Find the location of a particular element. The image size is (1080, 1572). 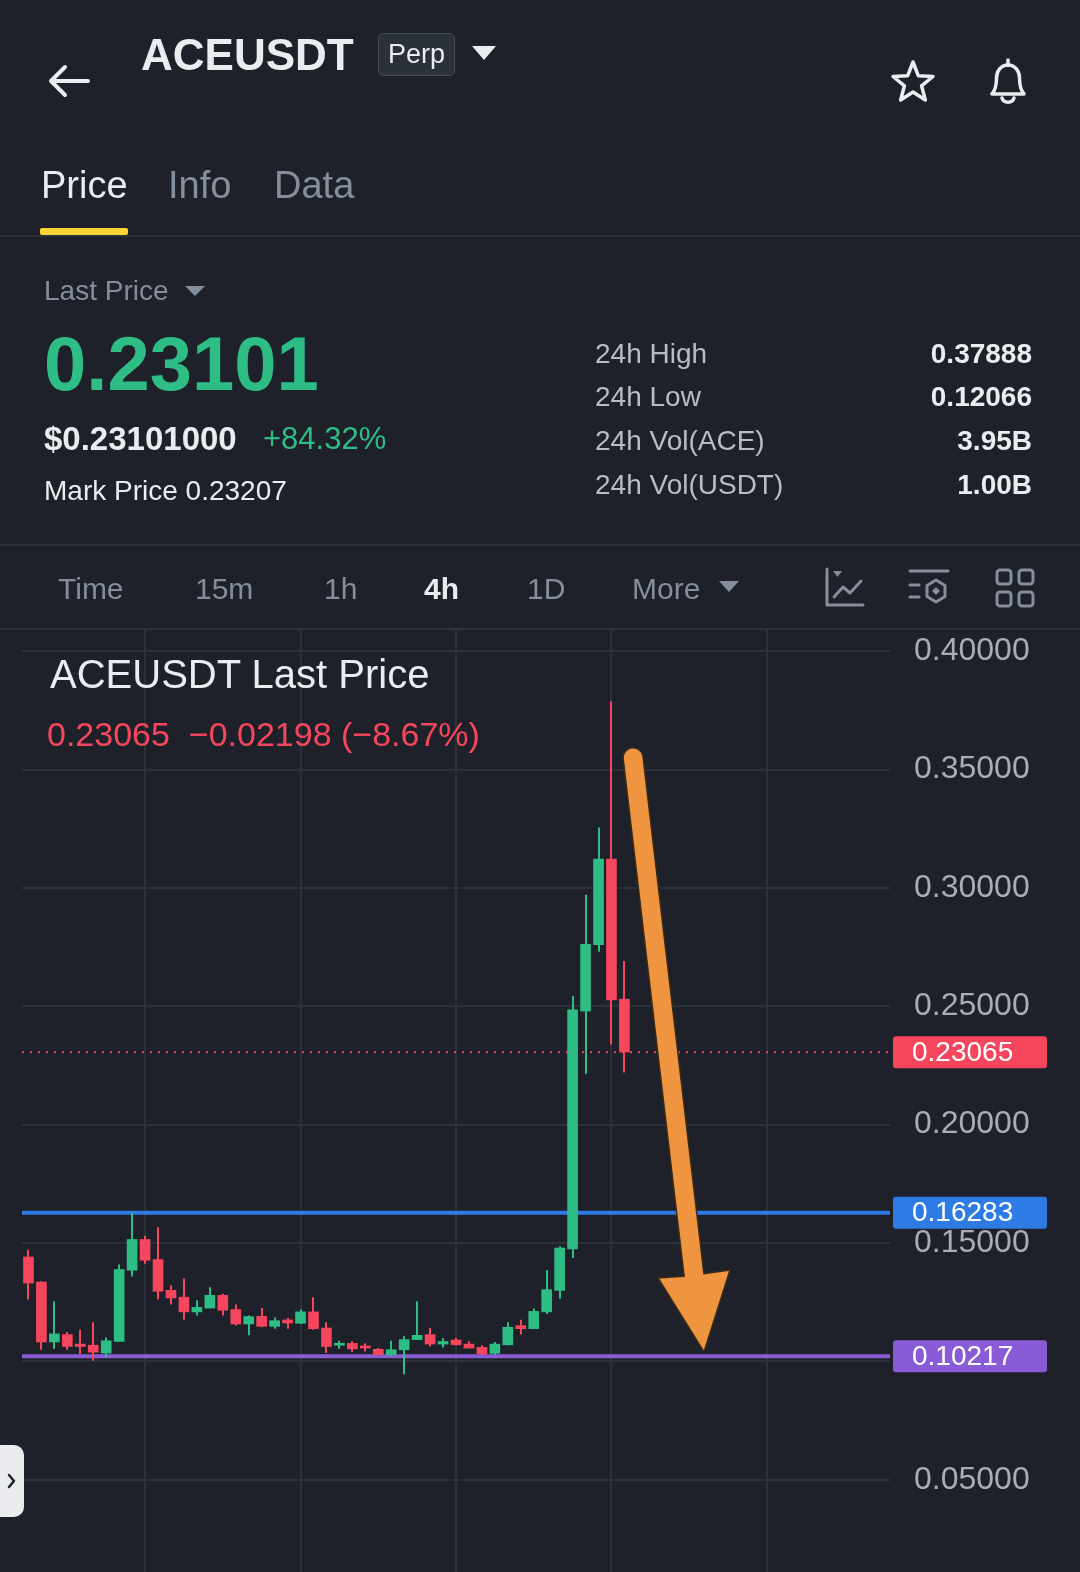

text: Info is located at coordinates (200, 185).